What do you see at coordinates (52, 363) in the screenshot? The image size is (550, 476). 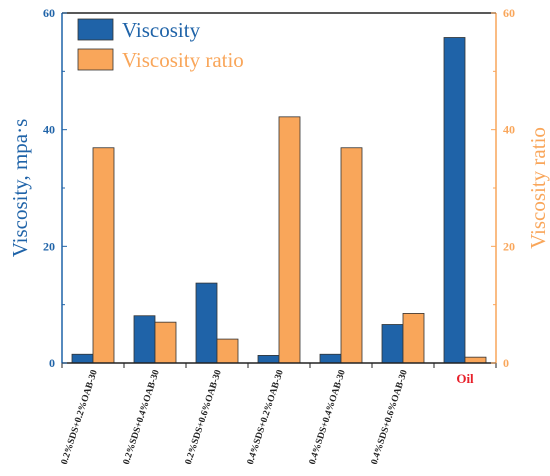 I see `y-tick-label-left-0: 0` at bounding box center [52, 363].